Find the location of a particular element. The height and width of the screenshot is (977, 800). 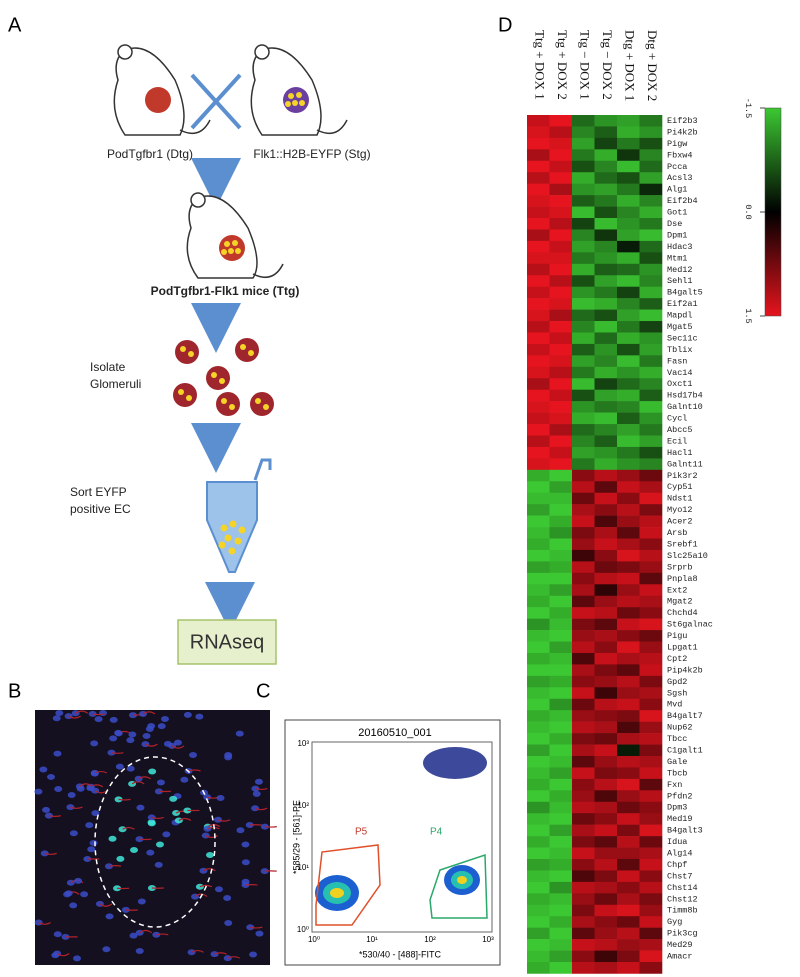

gene-label: Med12 is located at coordinates (680, 270).